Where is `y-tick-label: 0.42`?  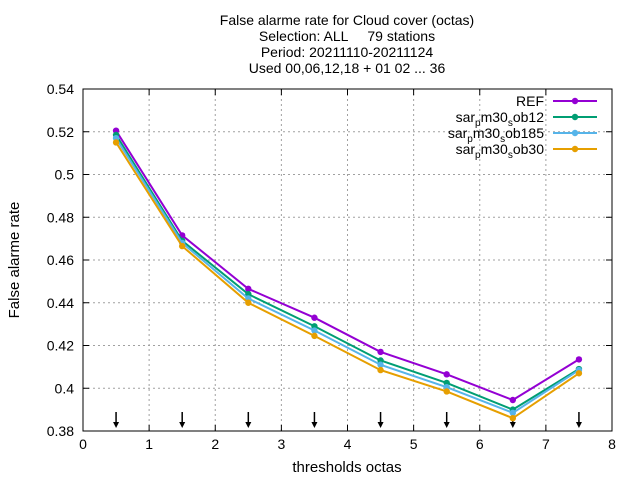 y-tick-label: 0.42 is located at coordinates (60, 346).